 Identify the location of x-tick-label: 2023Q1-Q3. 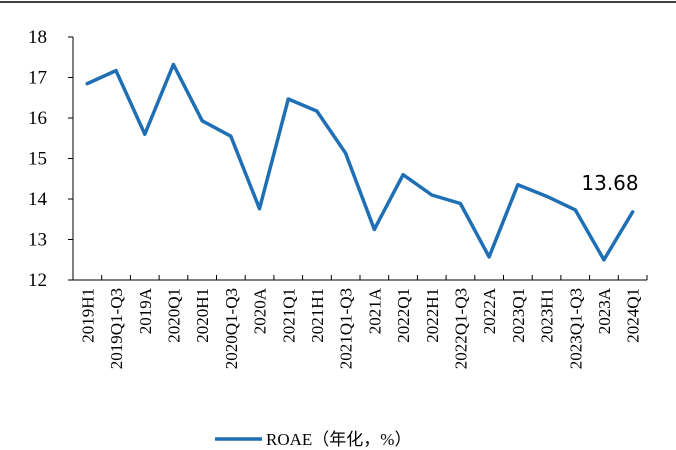
(575, 328).